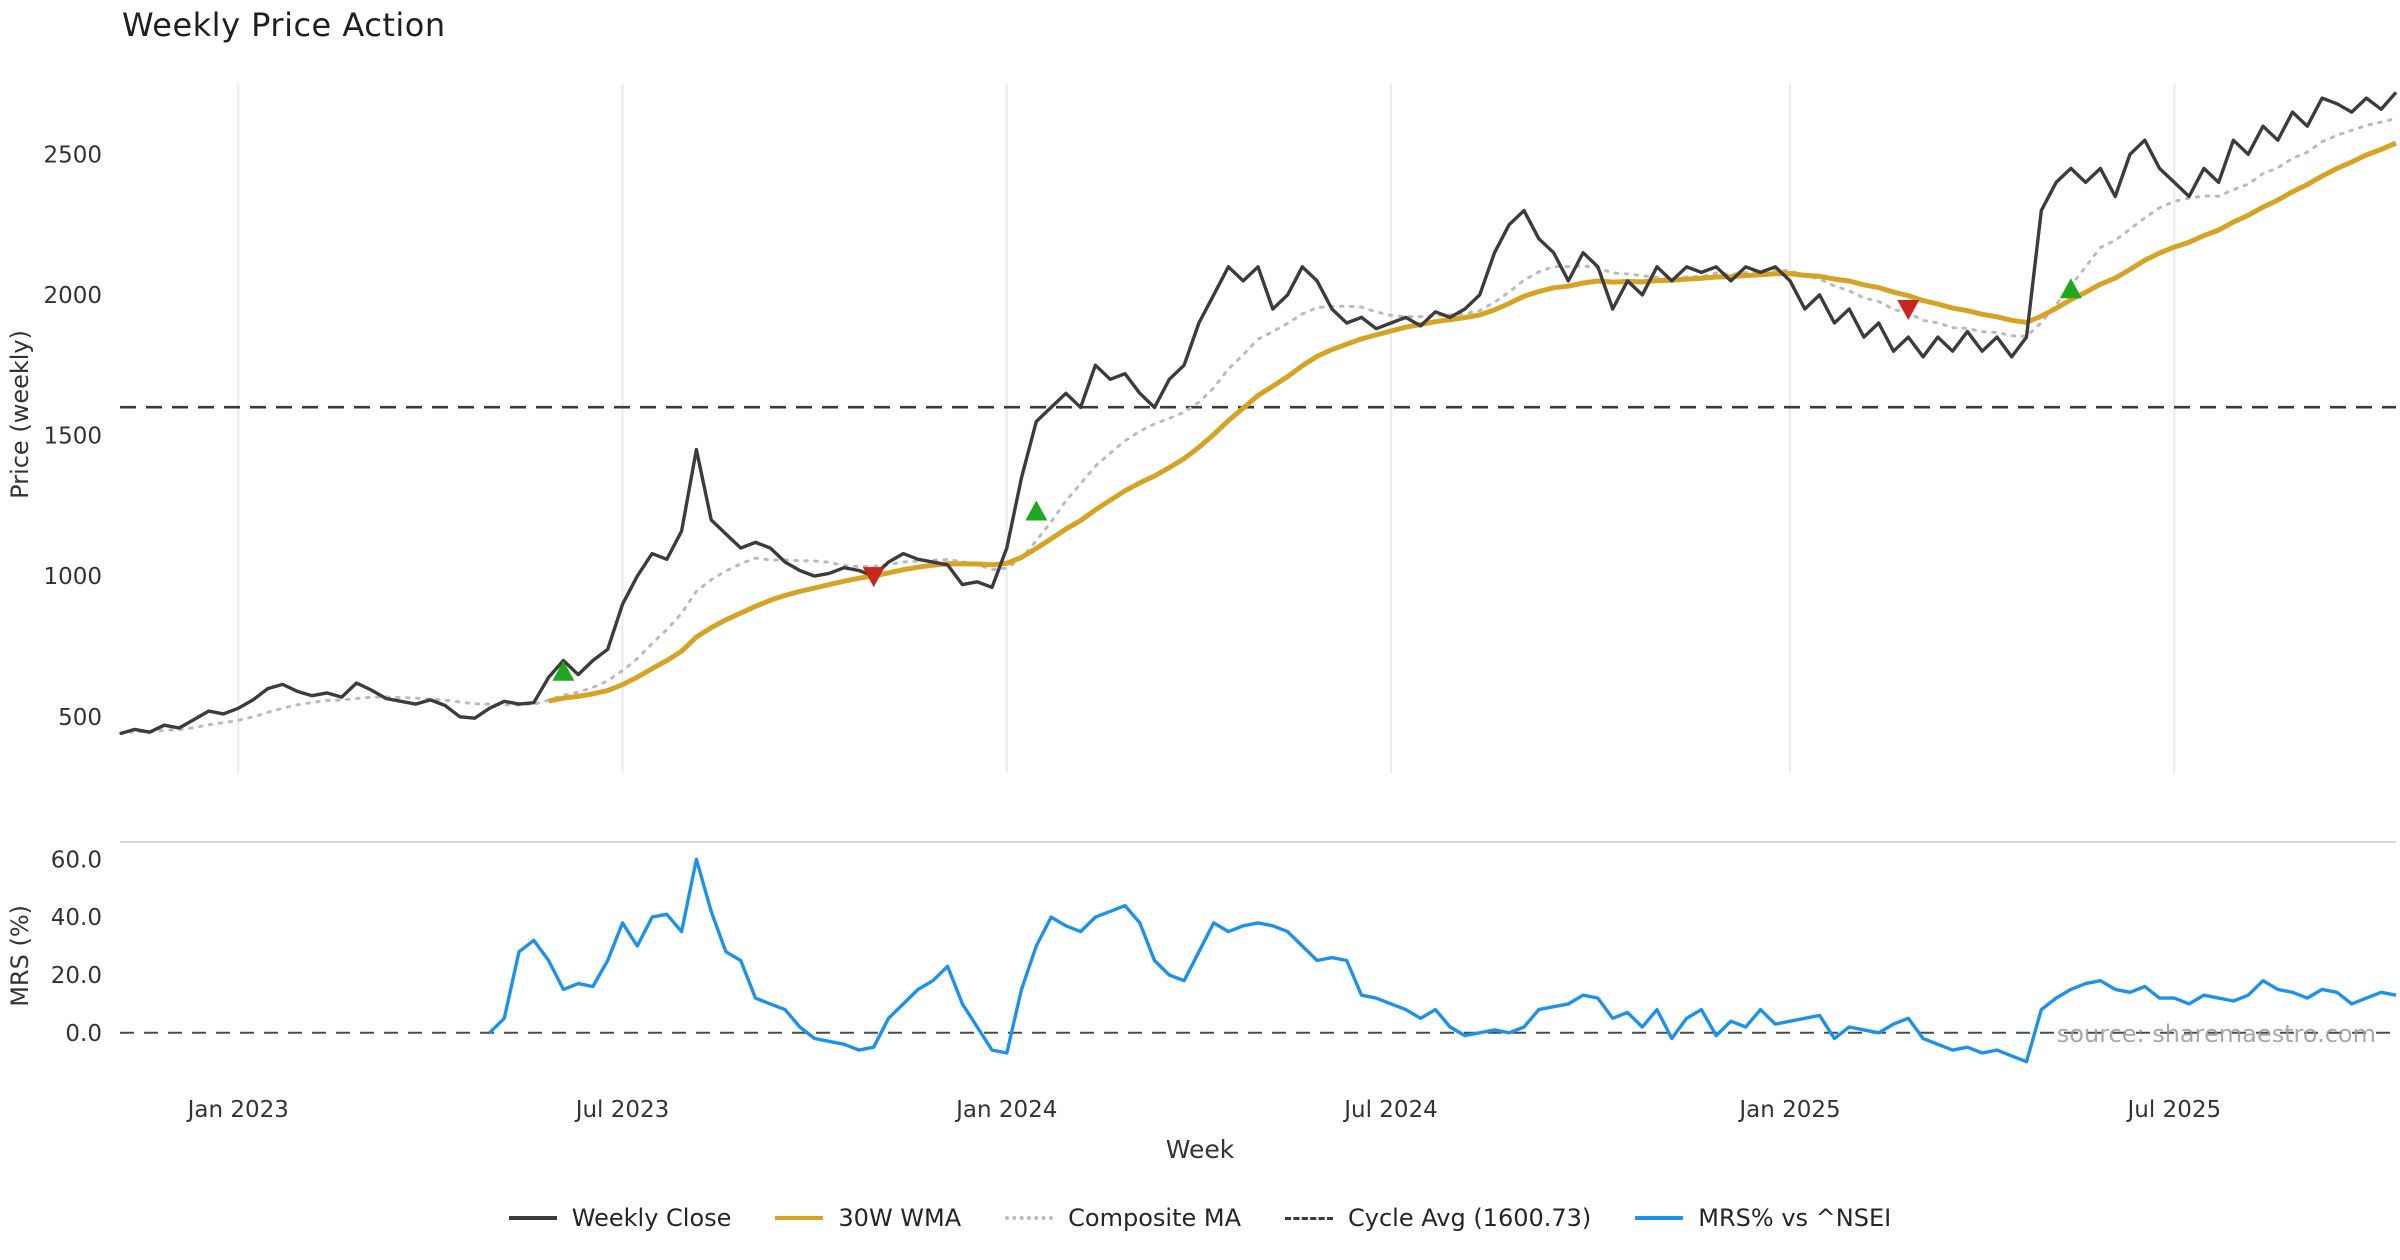 The width and height of the screenshot is (2400, 1260). What do you see at coordinates (1788, 1110) in the screenshot?
I see `x-tick-label: Jan 2025` at bounding box center [1788, 1110].